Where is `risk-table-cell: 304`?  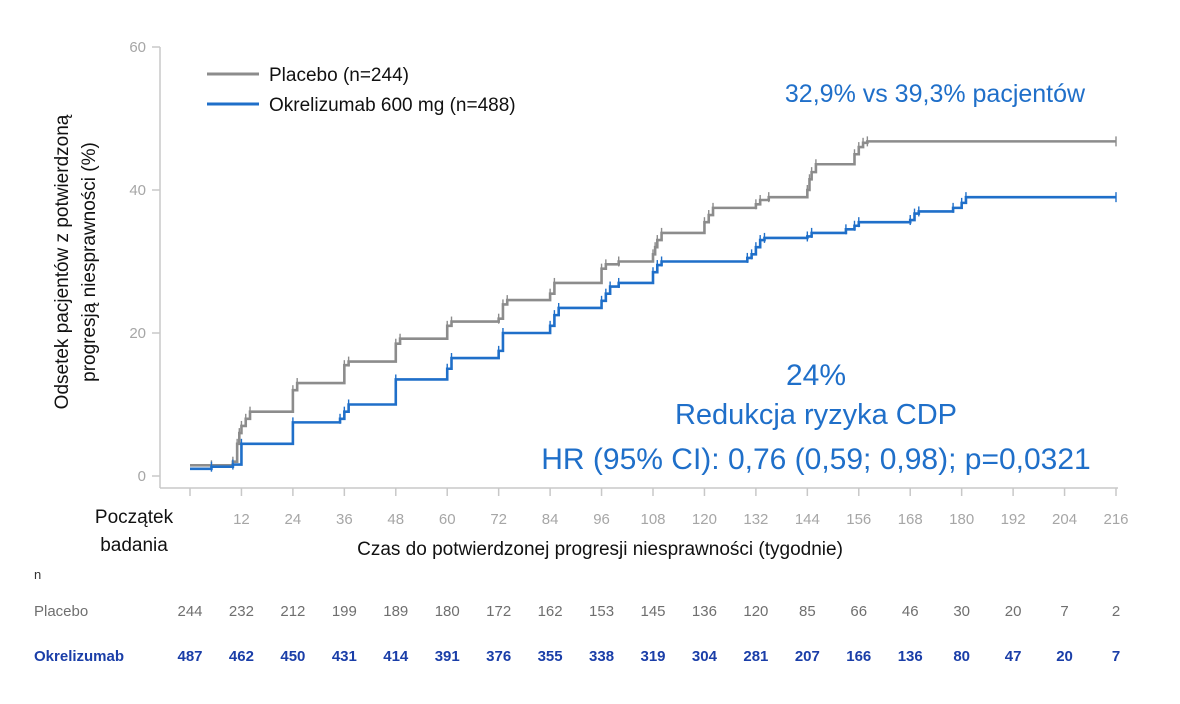 risk-table-cell: 304 is located at coordinates (705, 656).